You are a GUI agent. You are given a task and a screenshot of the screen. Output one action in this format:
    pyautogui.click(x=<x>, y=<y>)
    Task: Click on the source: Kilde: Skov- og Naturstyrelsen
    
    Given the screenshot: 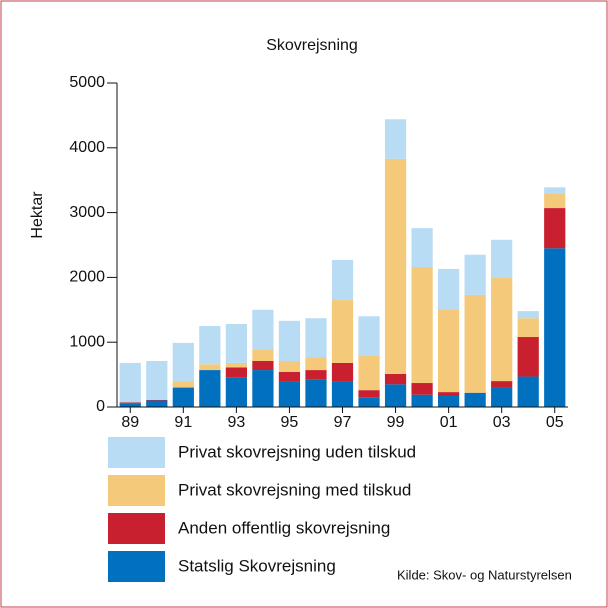 What is the action you would take?
    pyautogui.click(x=484, y=574)
    